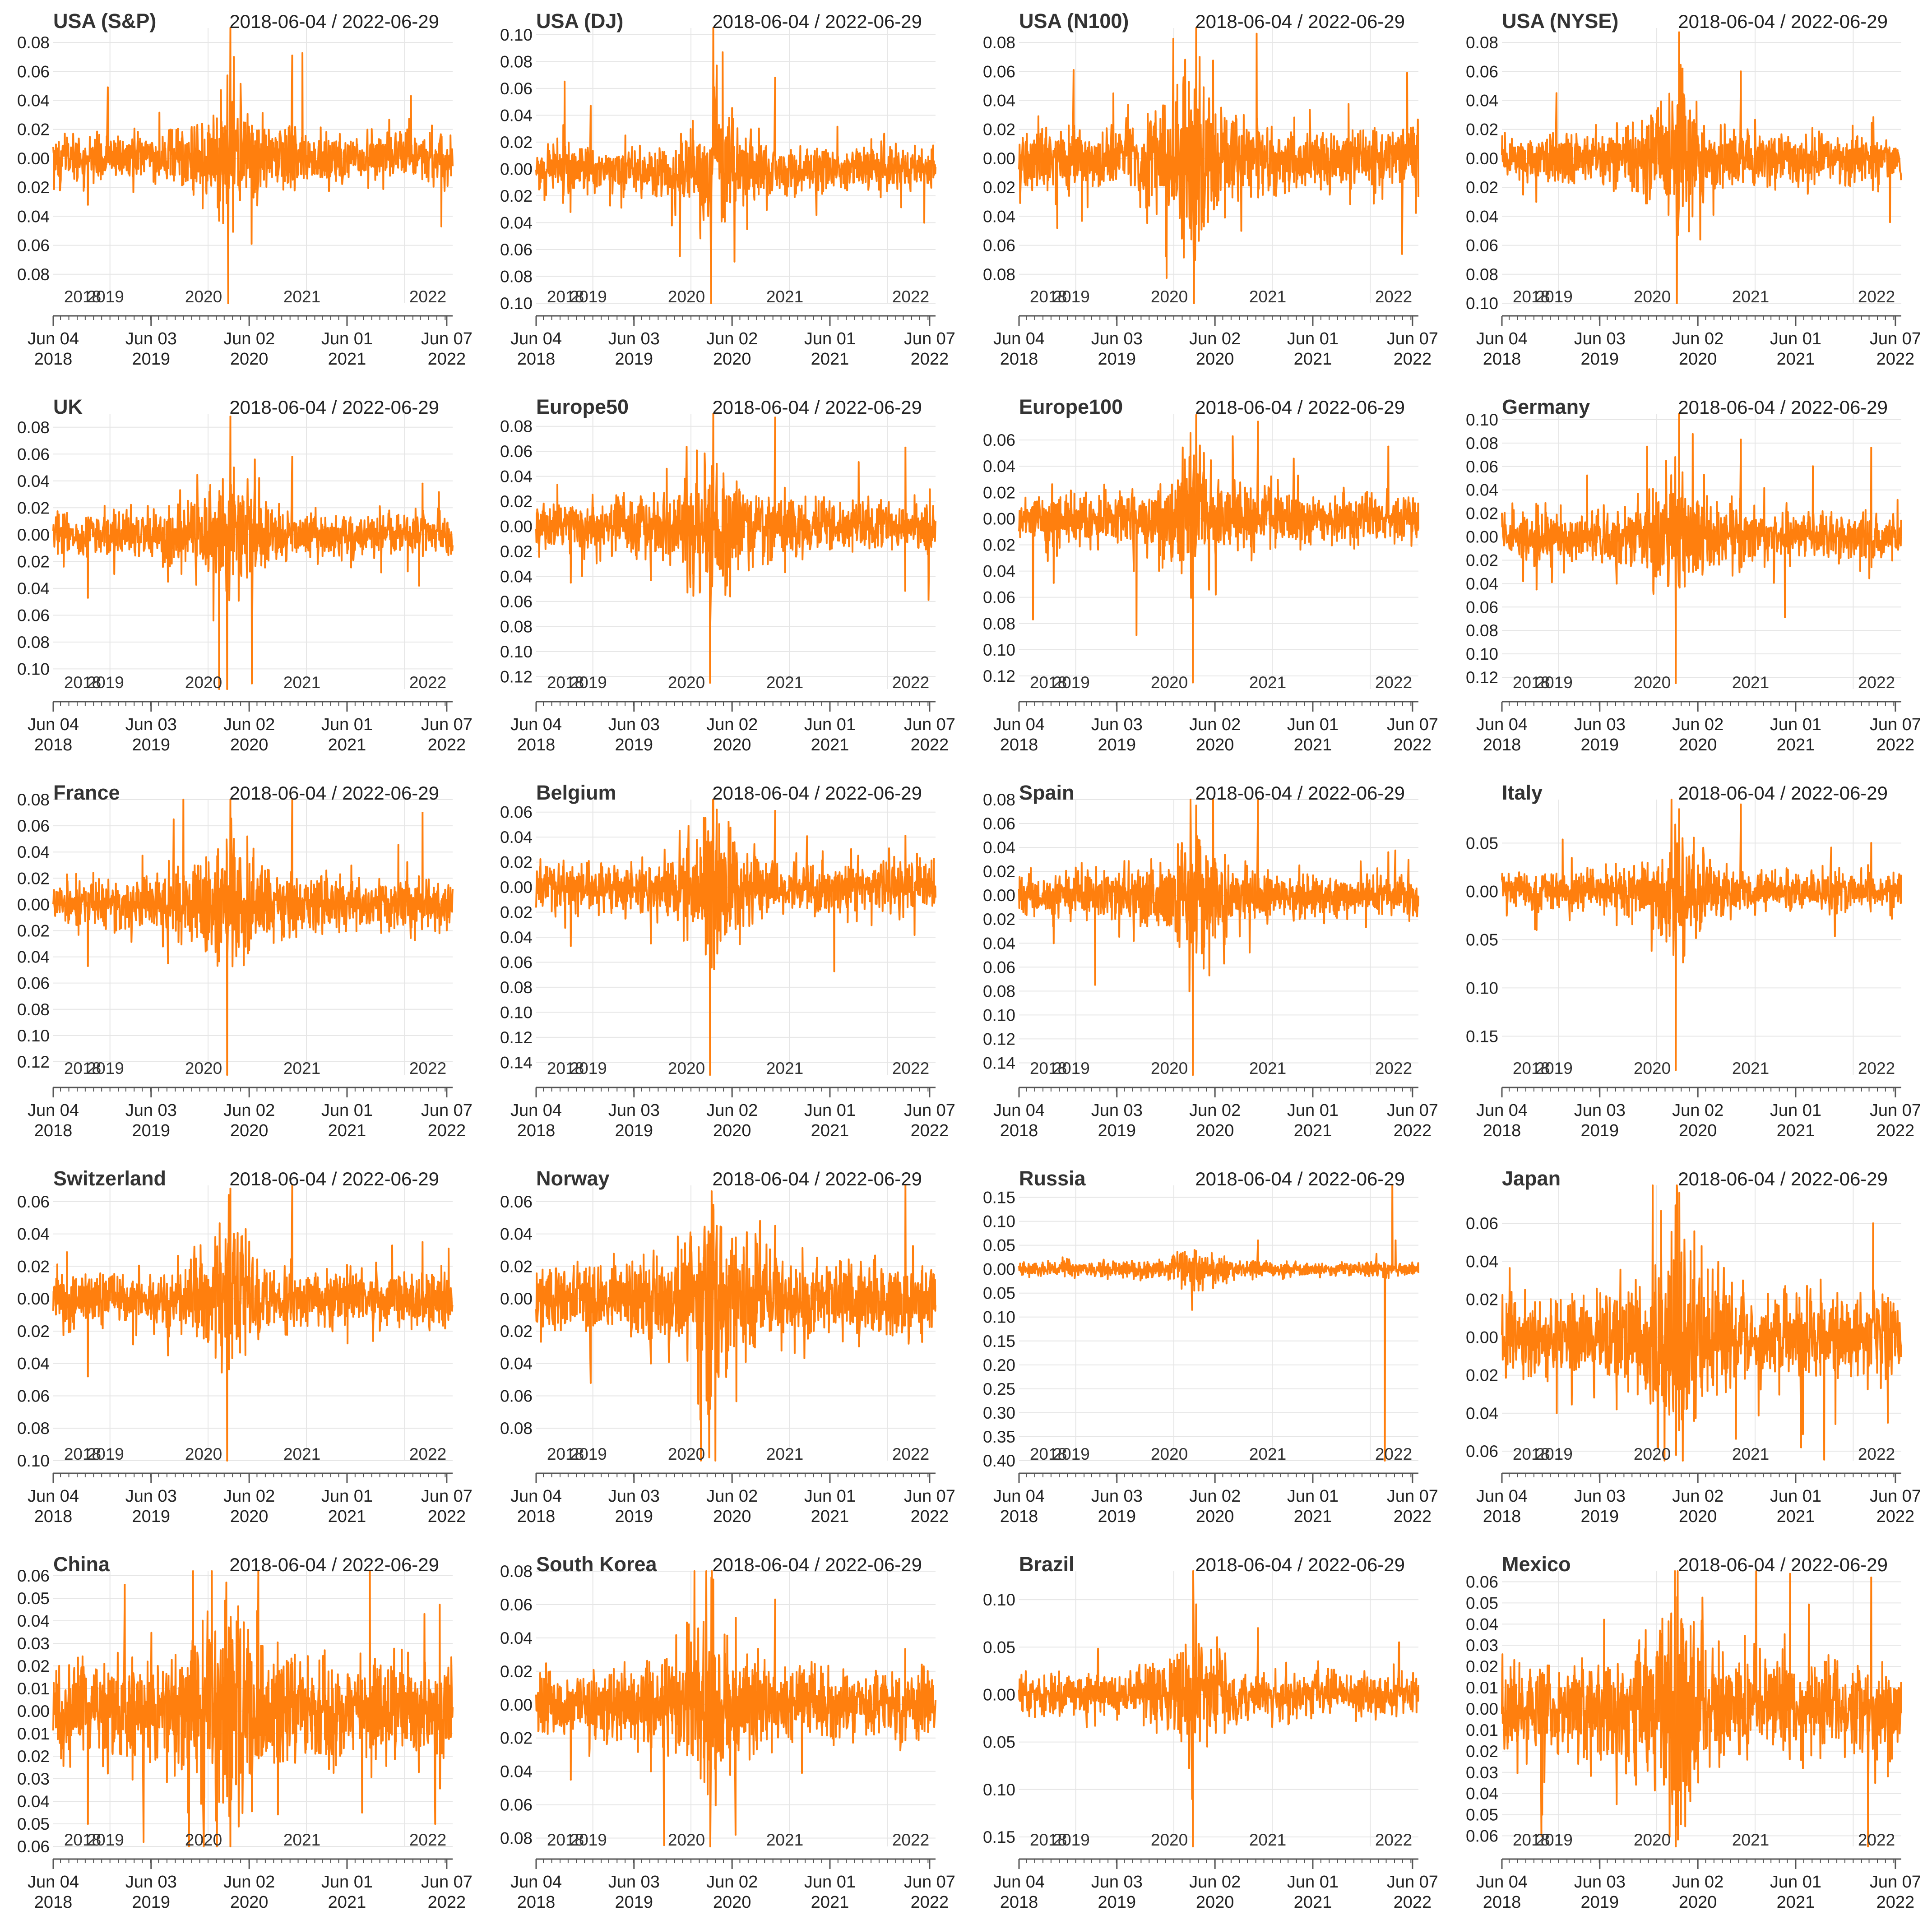 The height and width of the screenshot is (1929, 1932). I want to click on x-tick-label-year: 2020, so click(732, 1130).